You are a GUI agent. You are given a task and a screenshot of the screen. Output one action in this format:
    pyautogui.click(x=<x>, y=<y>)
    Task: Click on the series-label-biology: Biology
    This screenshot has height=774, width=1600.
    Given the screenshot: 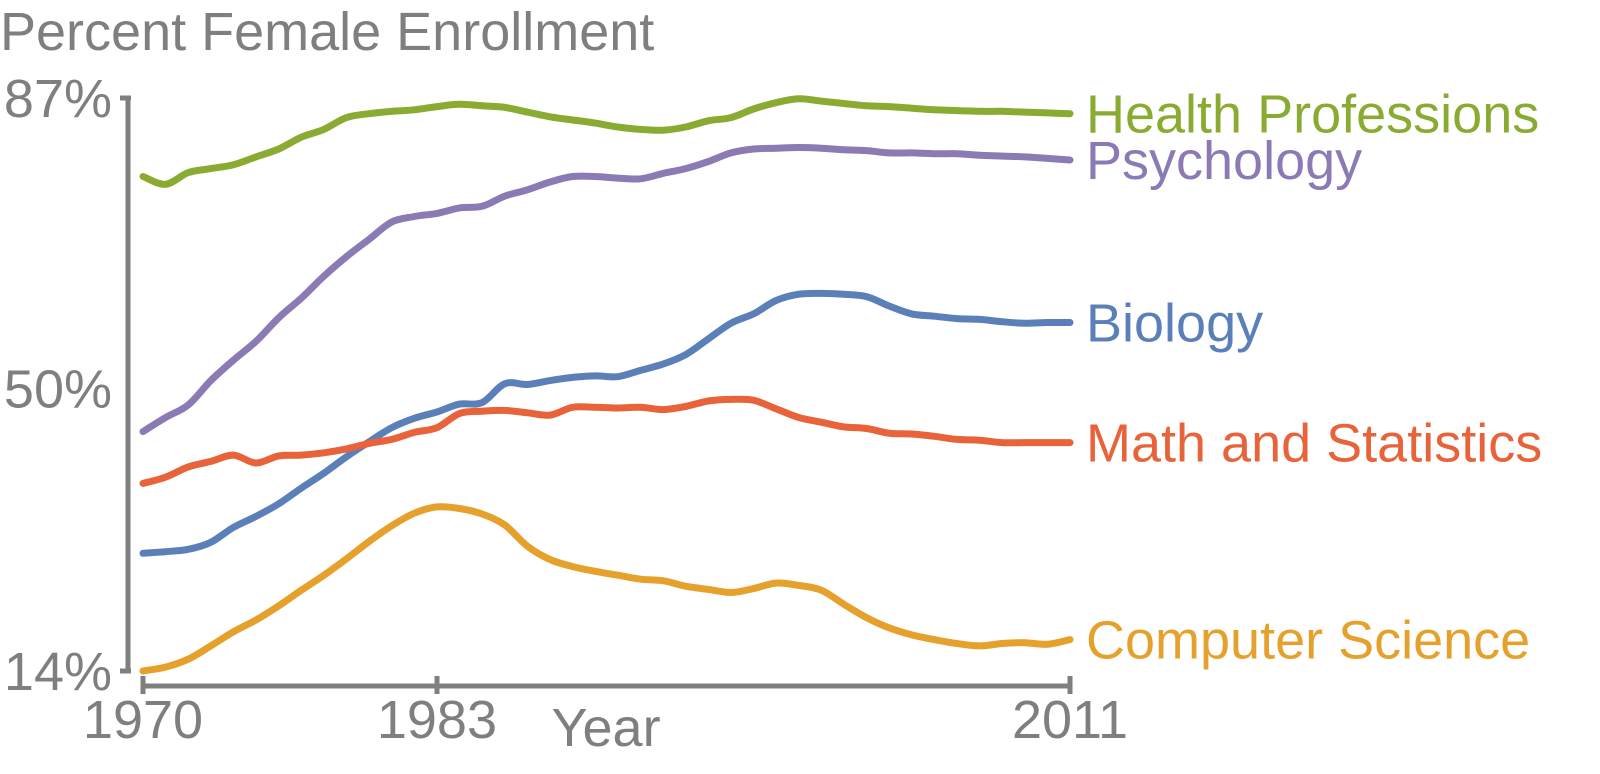 What is the action you would take?
    pyautogui.click(x=1174, y=323)
    